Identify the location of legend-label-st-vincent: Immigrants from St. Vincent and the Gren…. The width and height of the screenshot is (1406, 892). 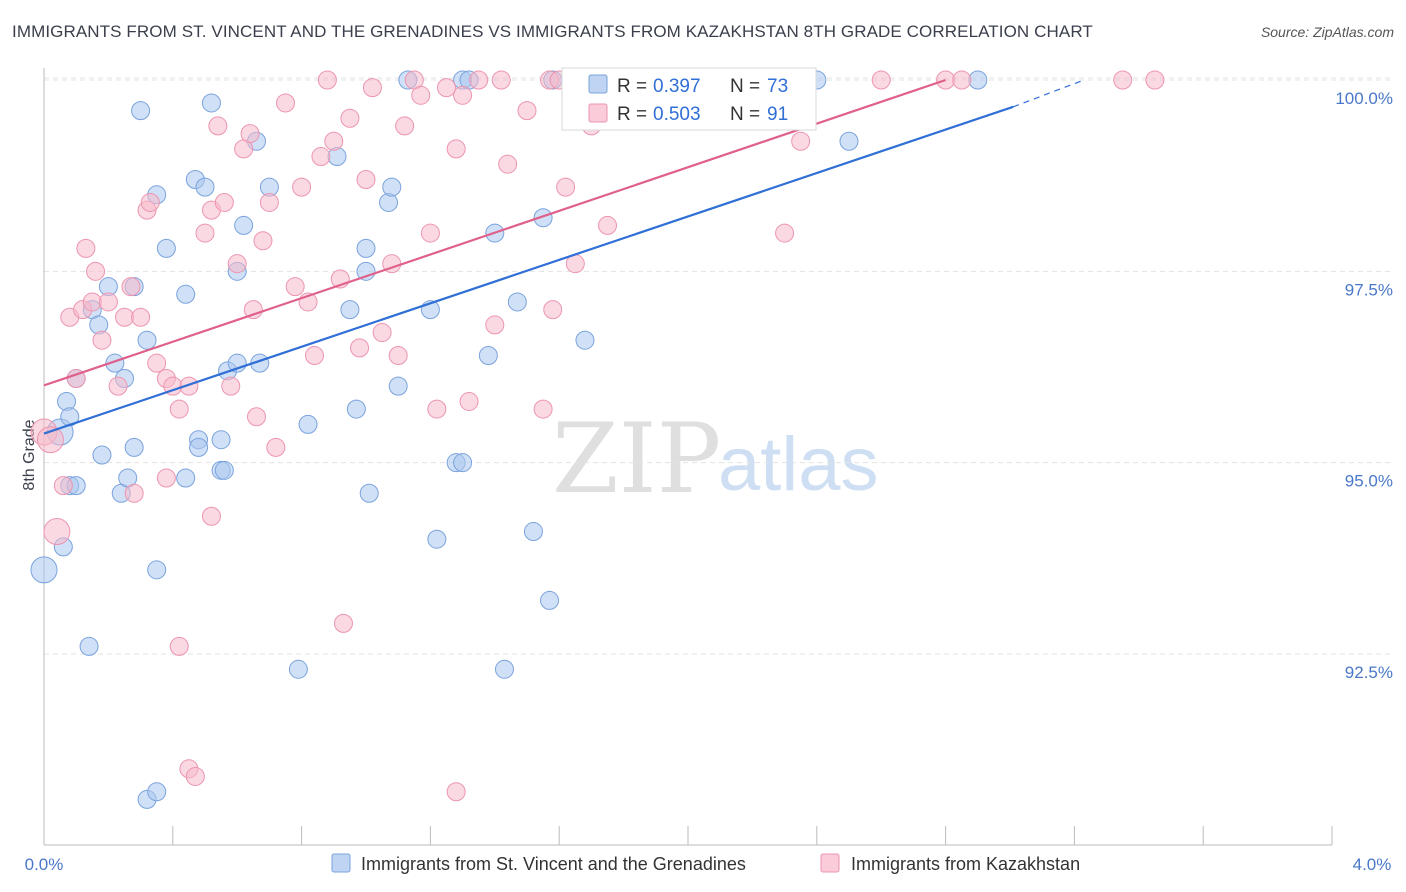
(553, 864).